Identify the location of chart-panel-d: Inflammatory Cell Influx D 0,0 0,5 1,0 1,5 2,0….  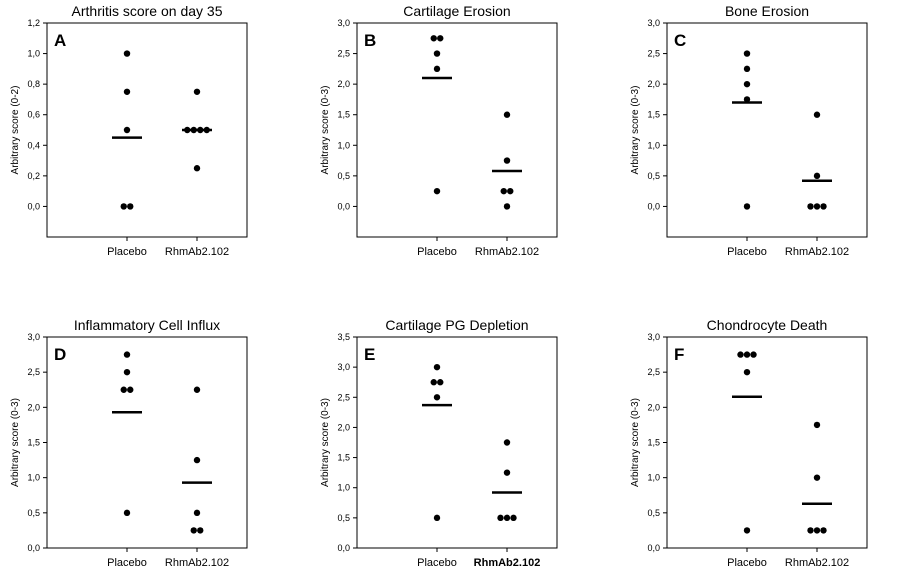
(129, 443).